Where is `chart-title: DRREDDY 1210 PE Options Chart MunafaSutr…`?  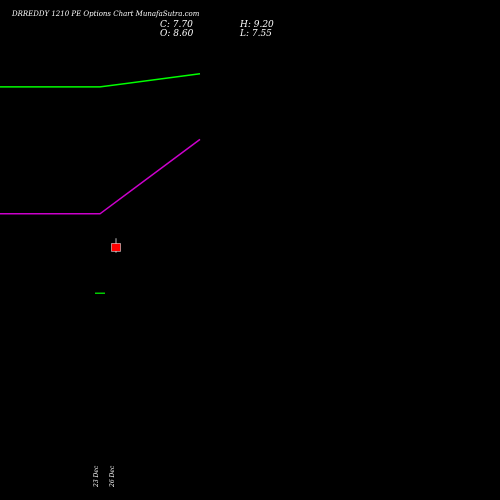
chart-title: DRREDDY 1210 PE Options Chart MunafaSutr… is located at coordinates (106, 14).